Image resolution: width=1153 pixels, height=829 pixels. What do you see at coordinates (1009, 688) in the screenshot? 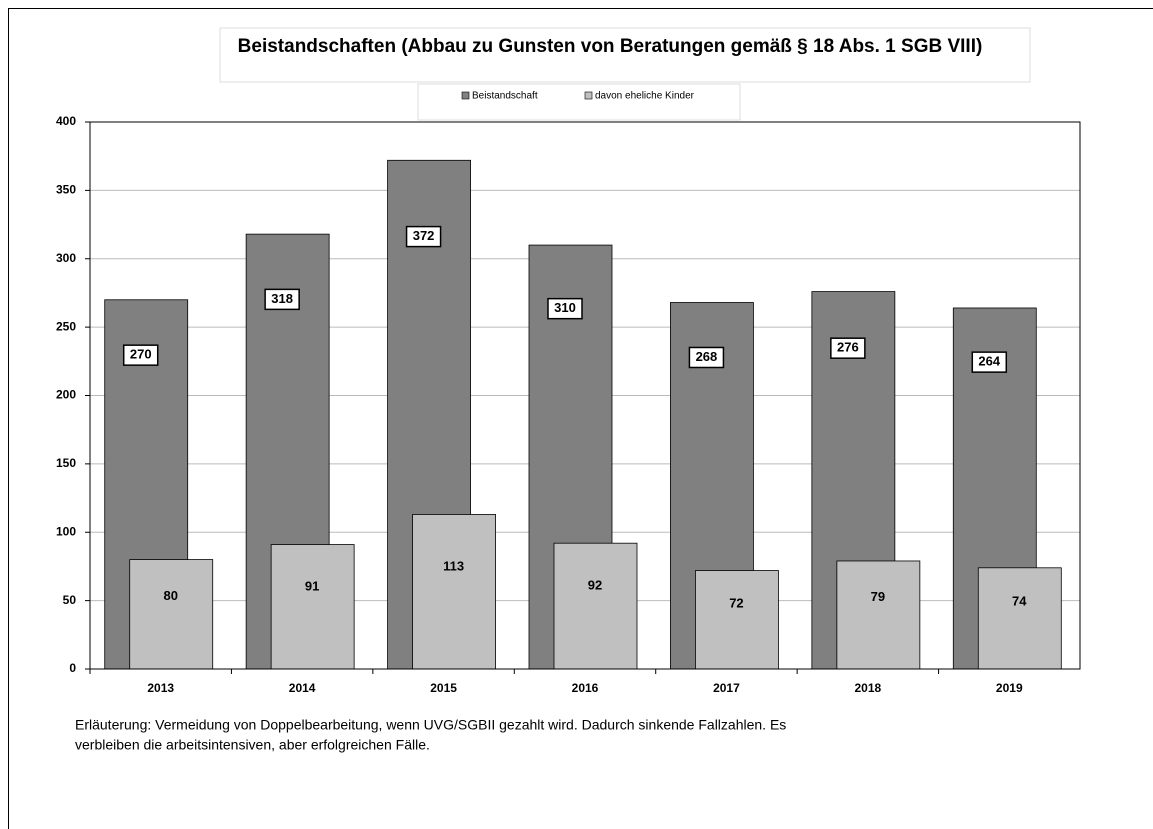
I see `x-tick-label: 2019` at bounding box center [1009, 688].